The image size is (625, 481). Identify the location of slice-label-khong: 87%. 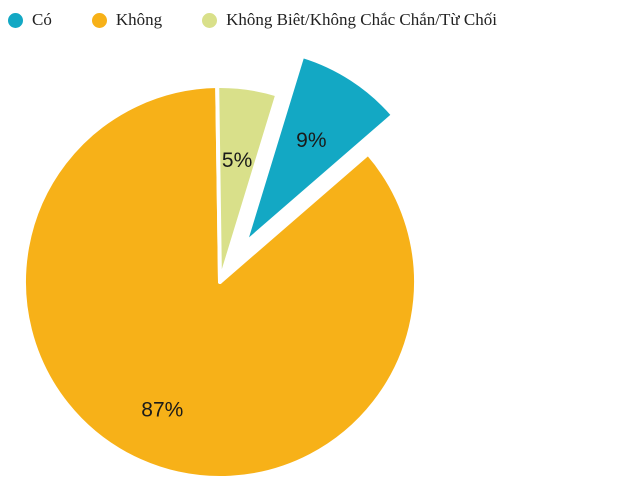
(162, 409).